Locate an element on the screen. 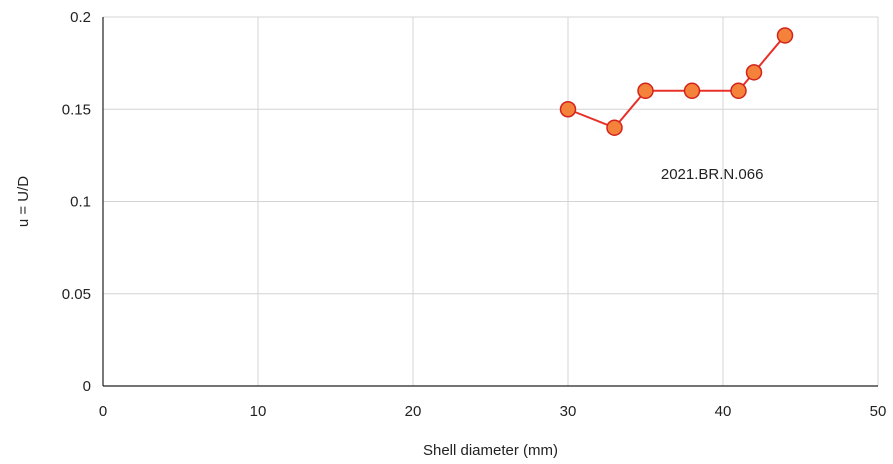 This screenshot has height=464, width=893. y-tick-label: 0.05 is located at coordinates (76, 294).